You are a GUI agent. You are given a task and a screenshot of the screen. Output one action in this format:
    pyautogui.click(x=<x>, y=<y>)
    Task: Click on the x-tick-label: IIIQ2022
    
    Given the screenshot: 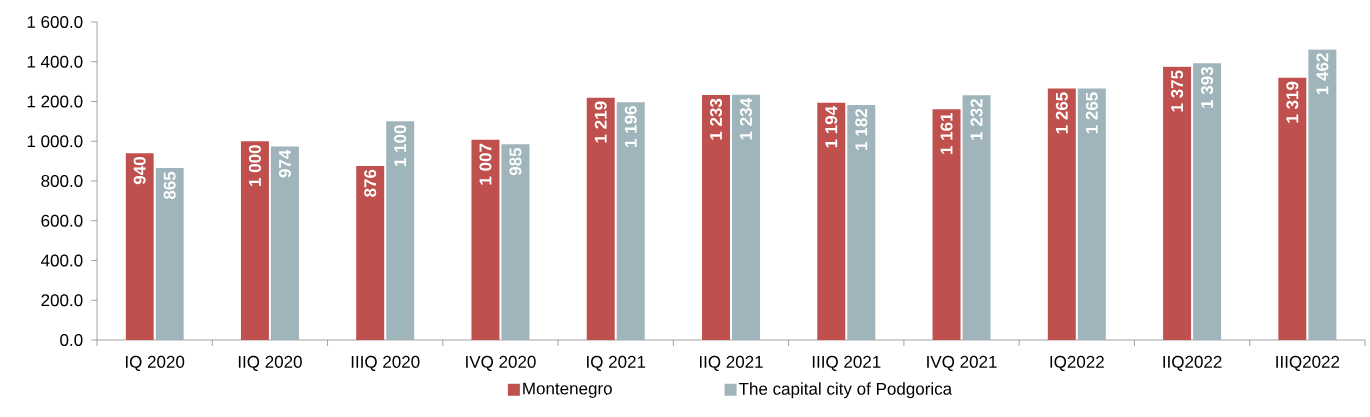 What is the action you would take?
    pyautogui.click(x=1308, y=363)
    